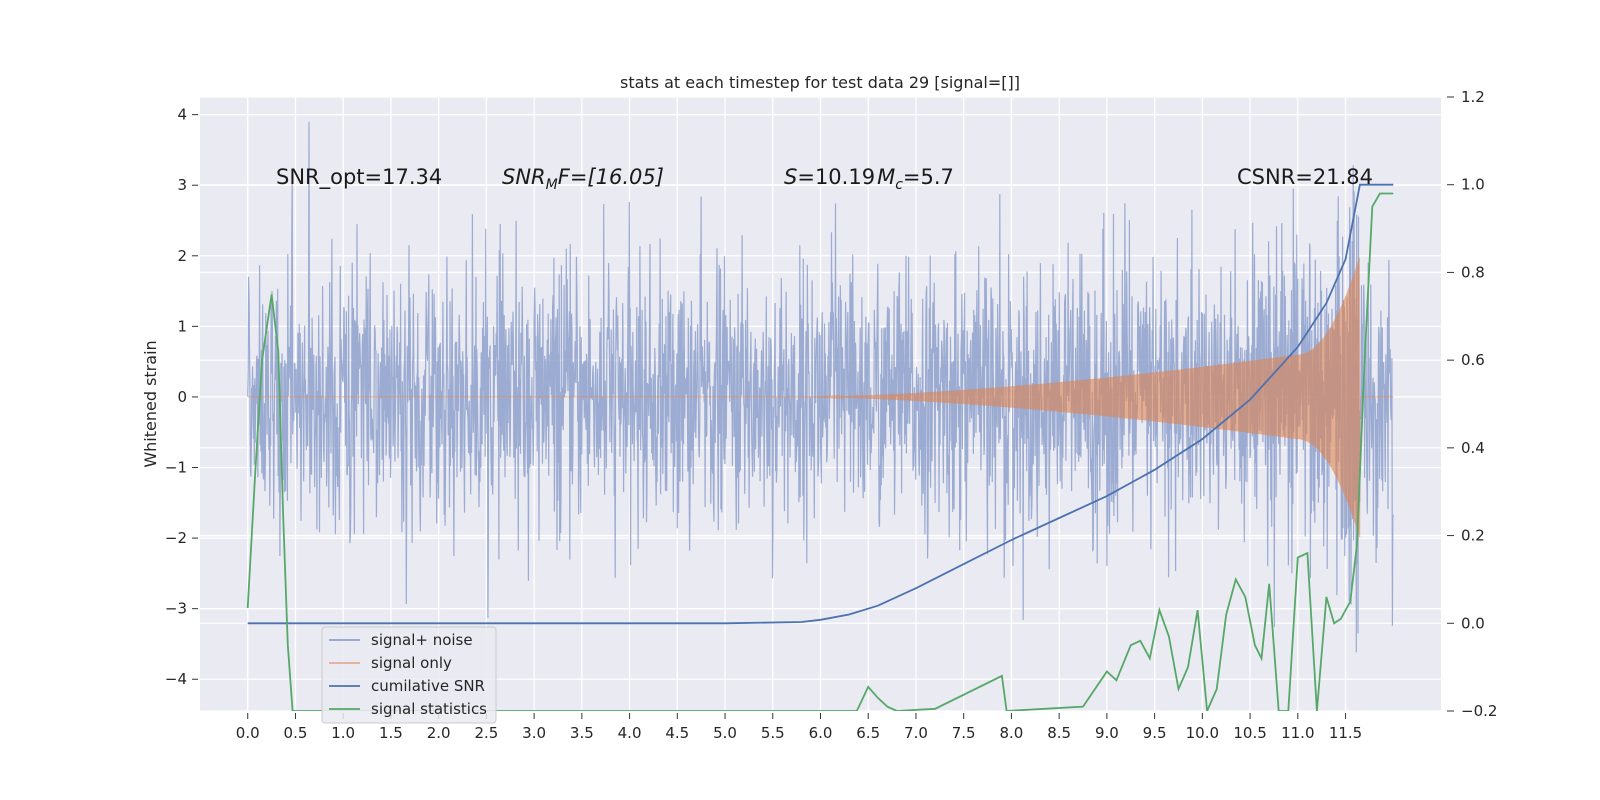 Image resolution: width=1600 pixels, height=800 pixels. Describe the element at coordinates (868, 733) in the screenshot. I see `x-tick-label: 6.5` at that location.